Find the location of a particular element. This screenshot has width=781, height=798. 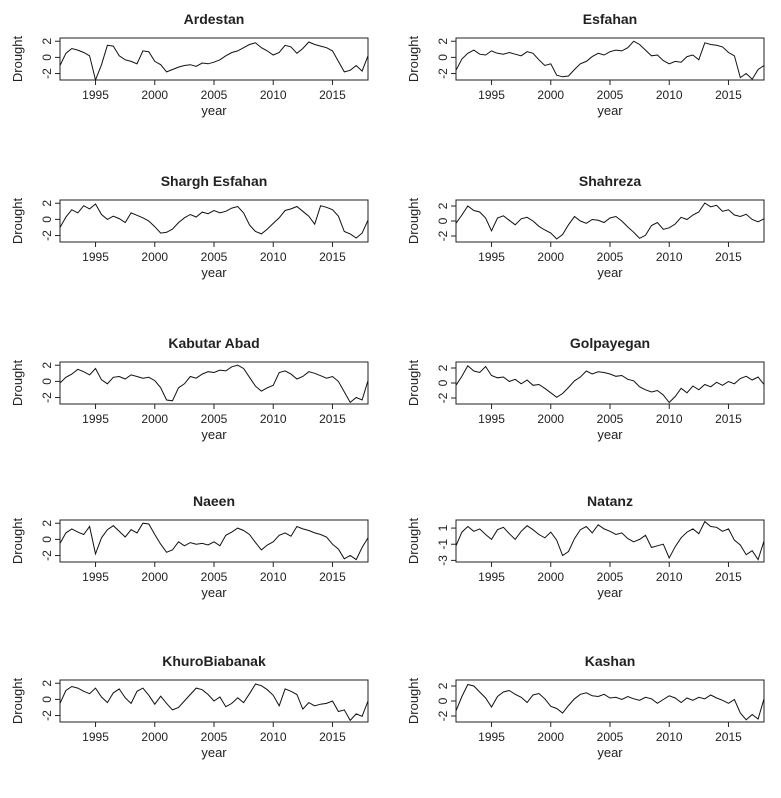

panel-title: Shargh Esfahan is located at coordinates (214, 181).